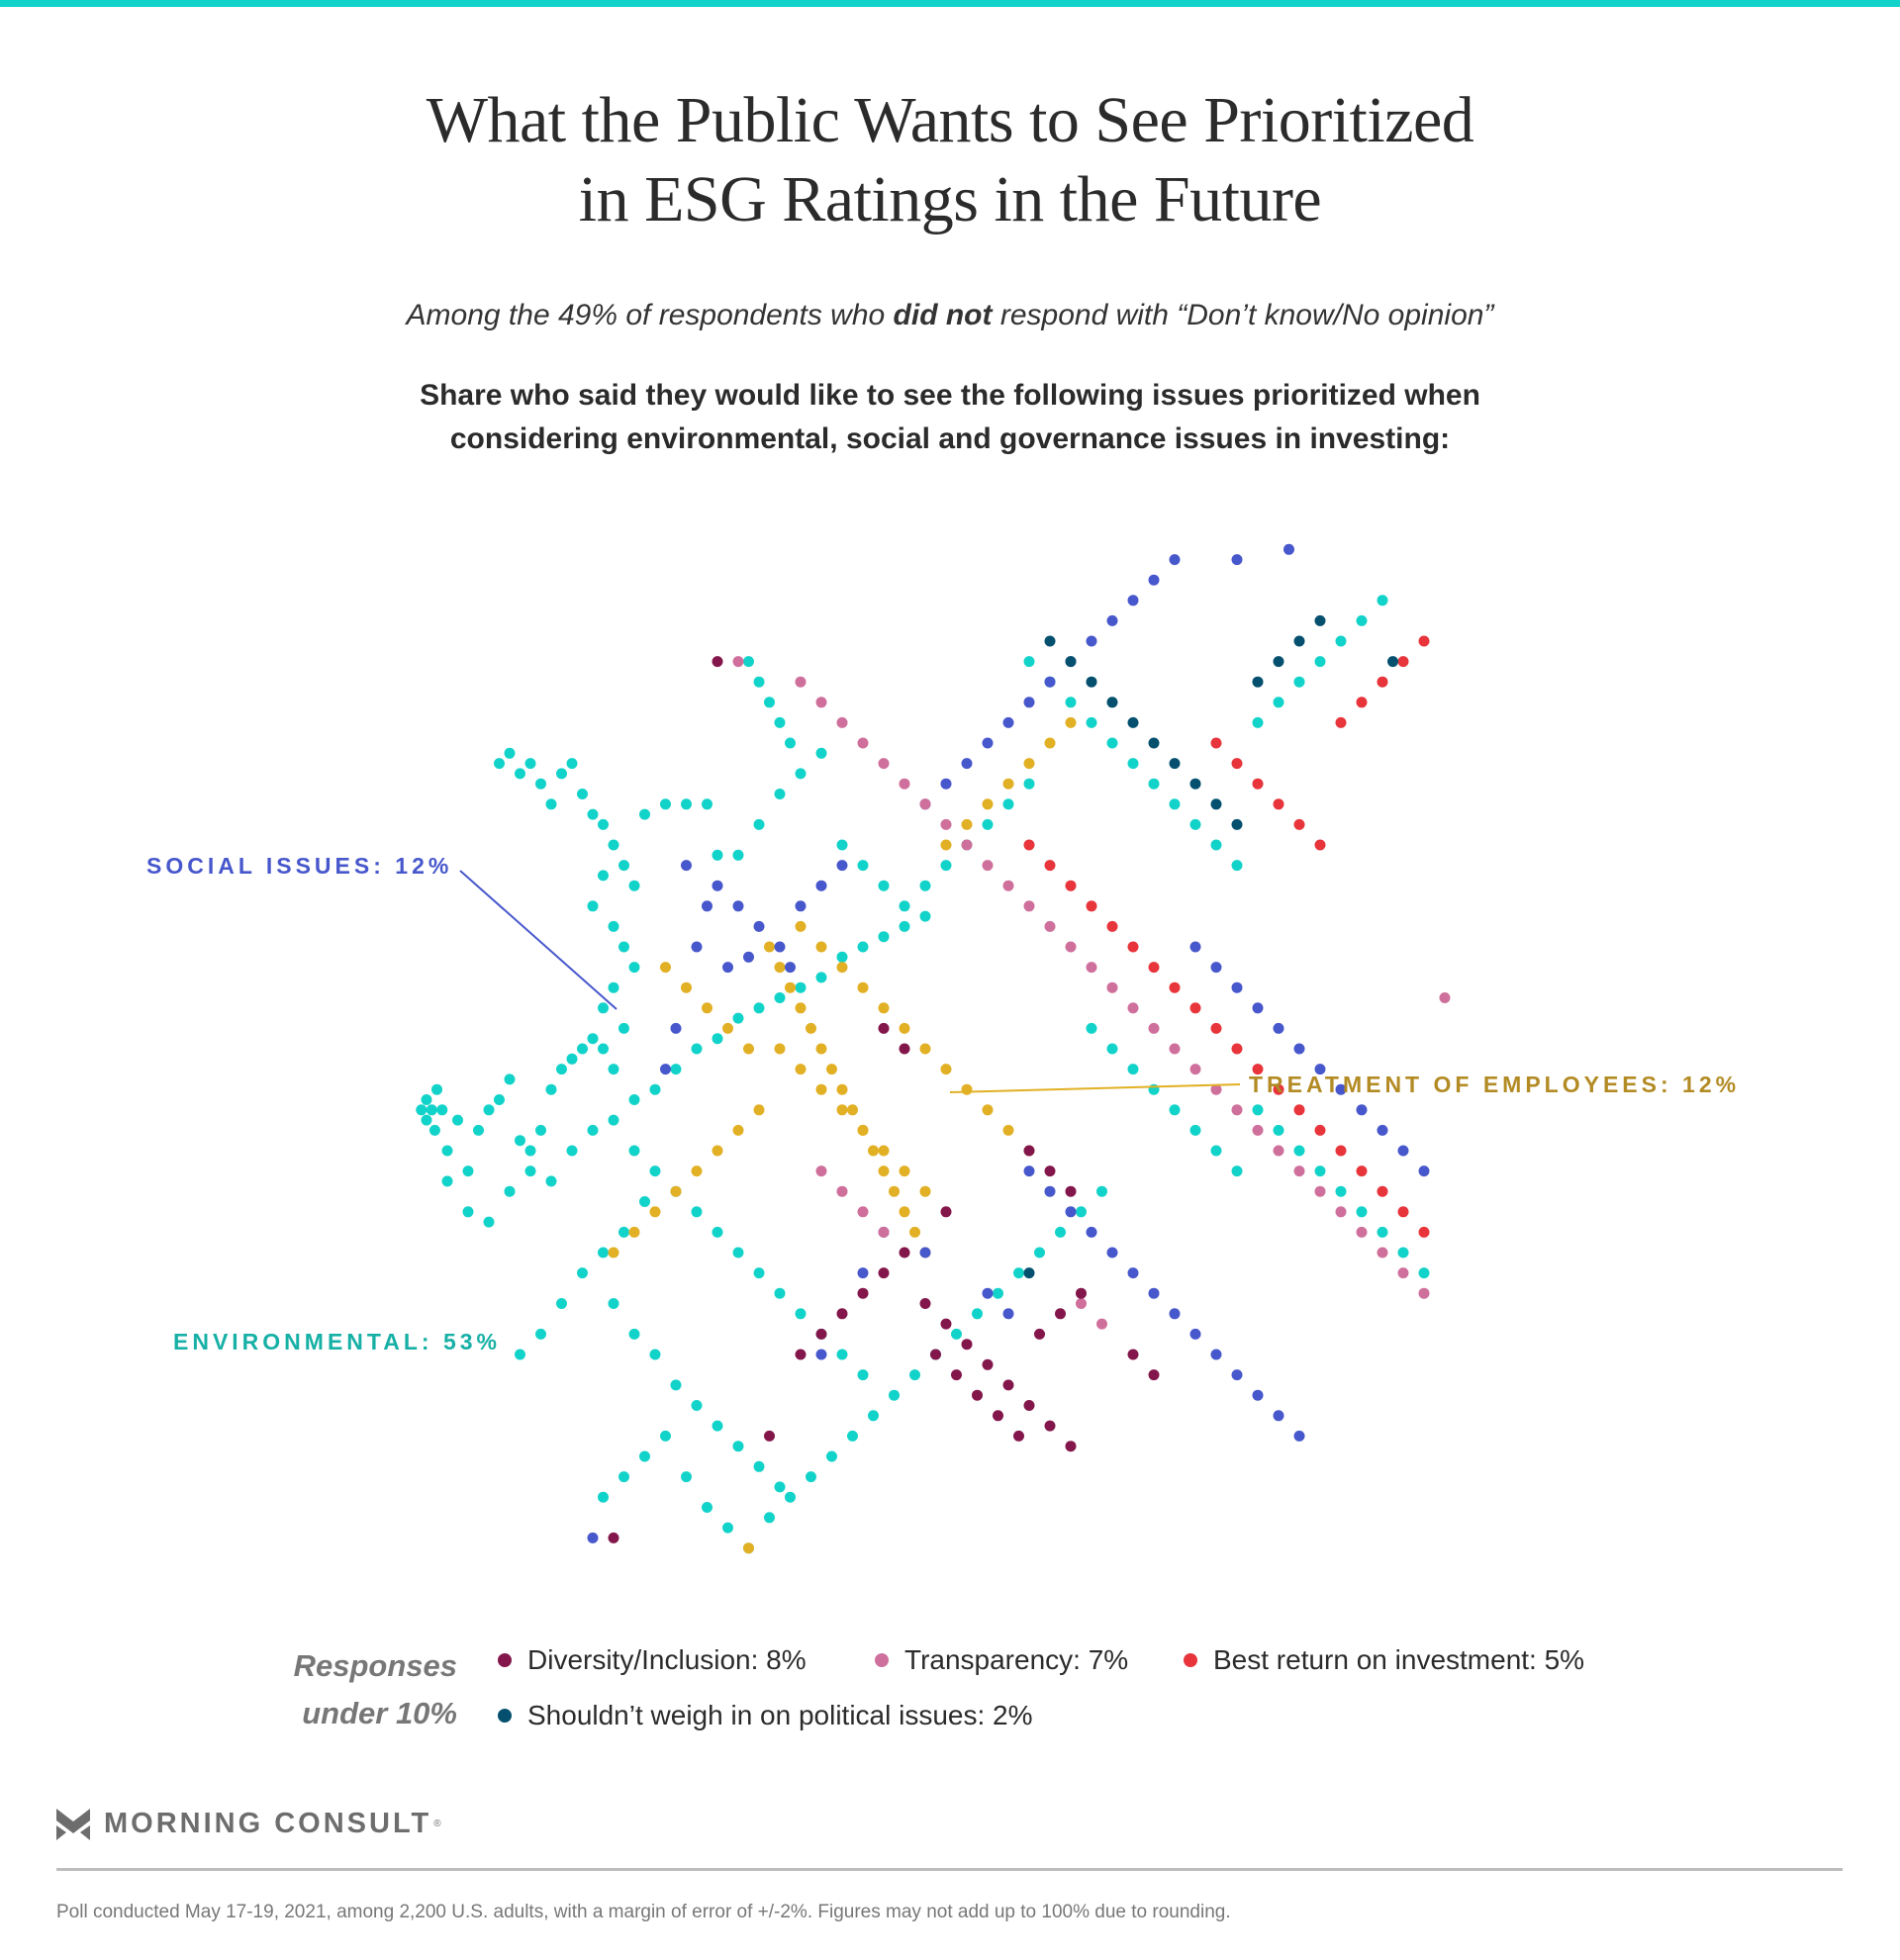 Image resolution: width=1900 pixels, height=1960 pixels. What do you see at coordinates (1495, 1084) in the screenshot?
I see `annotation-treatment-of-employees: TREATMENT OF EMPLOYEES: 12%` at bounding box center [1495, 1084].